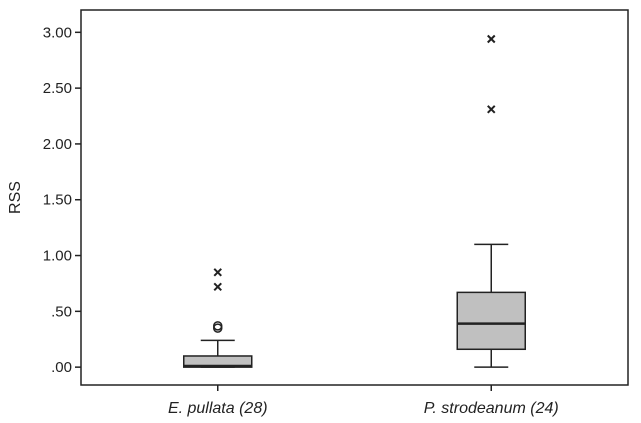  Describe the element at coordinates (61, 311) in the screenshot. I see `y-tick-label: .50` at that location.